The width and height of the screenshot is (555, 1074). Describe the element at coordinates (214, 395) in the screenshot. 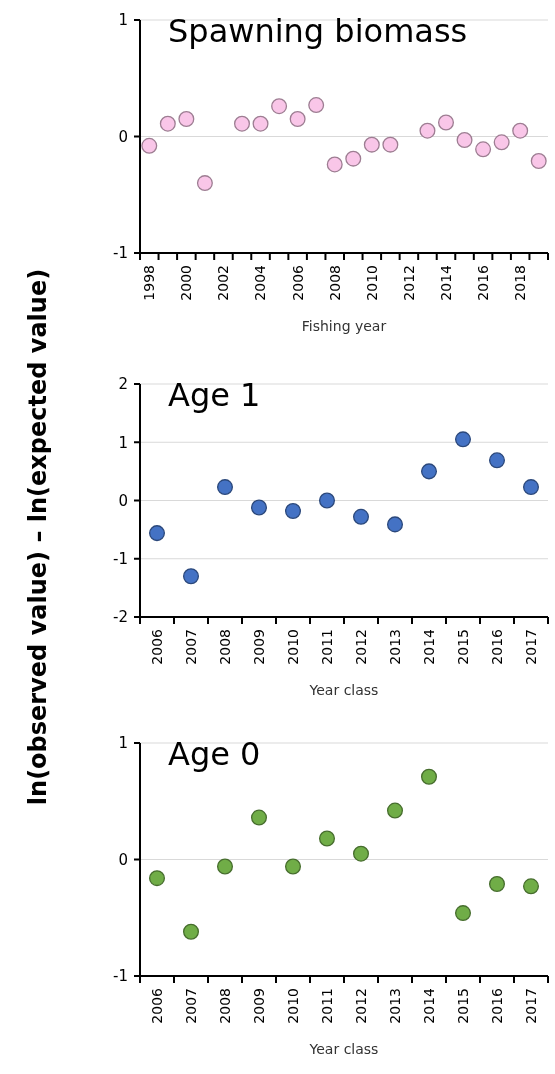

I see `chart-title: Age 1` at that location.